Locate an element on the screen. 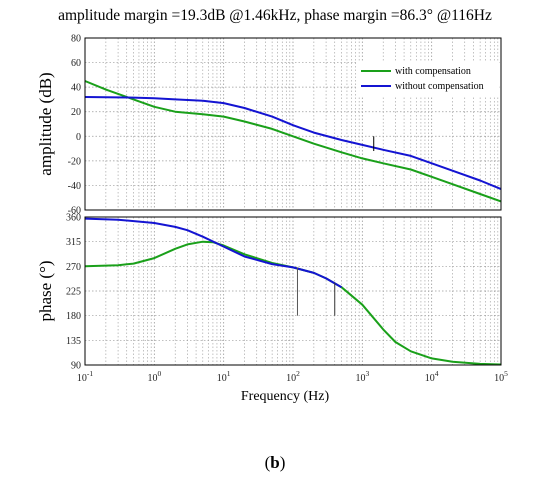 The height and width of the screenshot is (478, 550). magnitude-y-tick-label: 80 is located at coordinates (76, 39).